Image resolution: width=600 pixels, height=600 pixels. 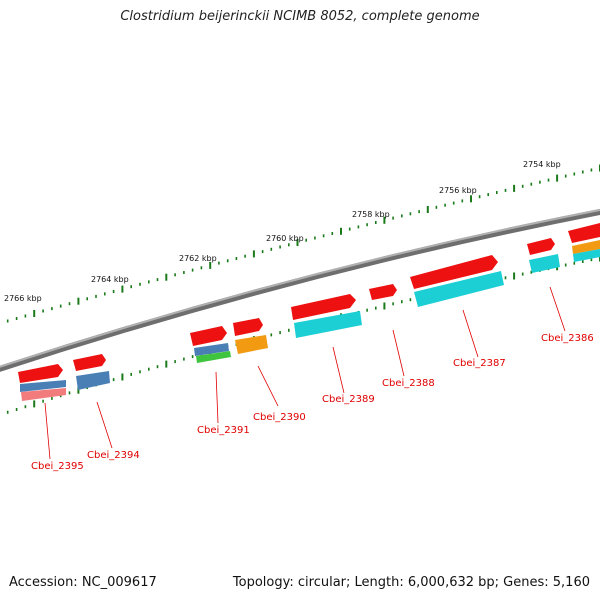 I want to click on scale-label-2760: 2760 kbp, so click(x=285, y=238).